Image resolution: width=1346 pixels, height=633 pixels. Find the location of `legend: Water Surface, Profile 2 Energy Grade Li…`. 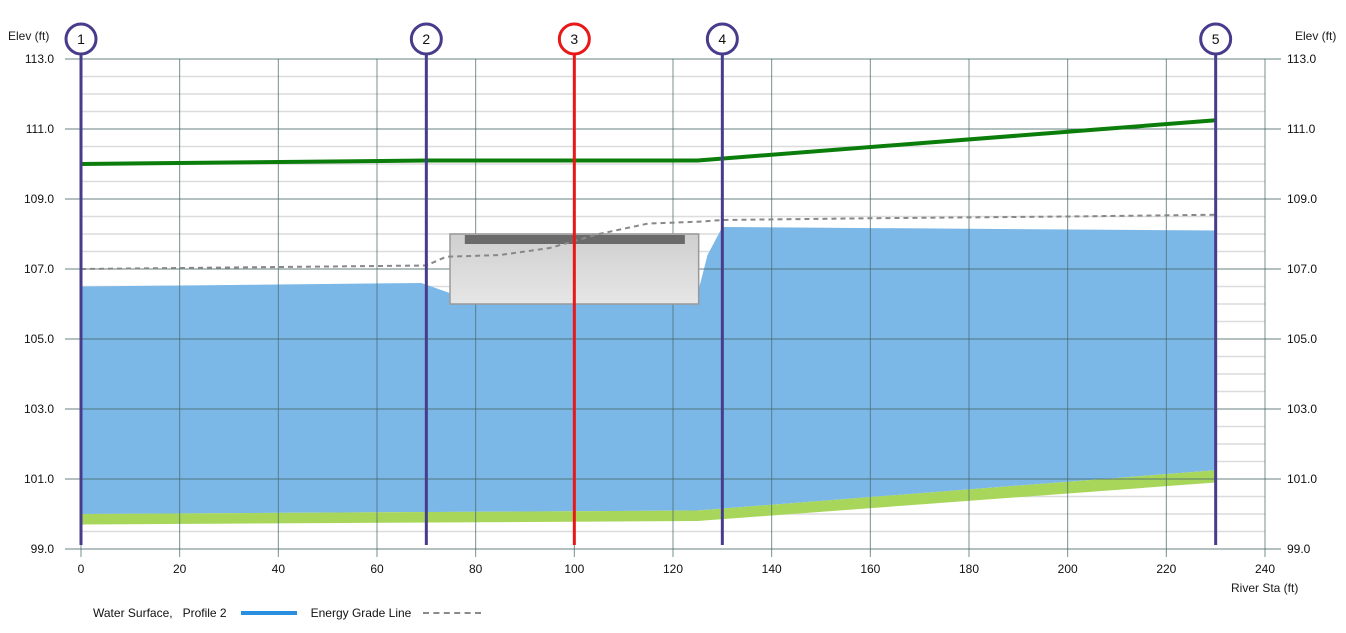

legend: Water Surface, Profile 2 Energy Grade Li… is located at coordinates (287, 613).